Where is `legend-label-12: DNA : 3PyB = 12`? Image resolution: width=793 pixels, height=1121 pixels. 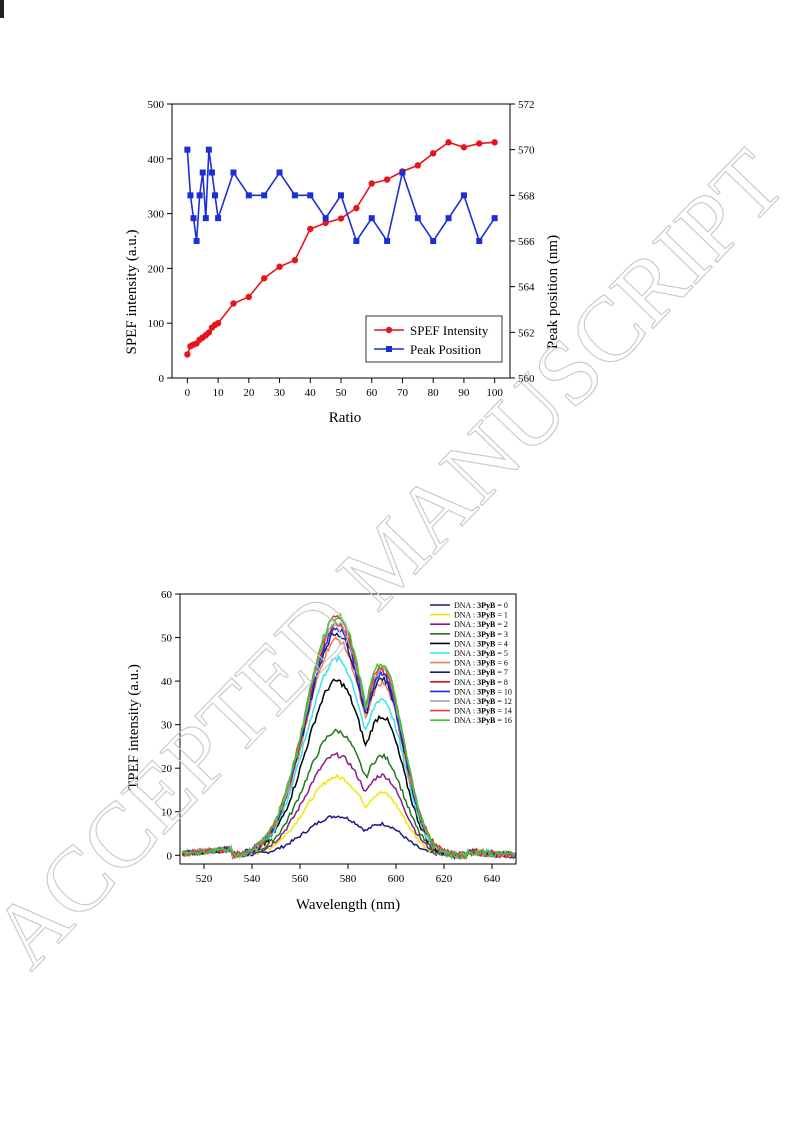 legend-label-12: DNA : 3PyB = 12 is located at coordinates (483, 701).